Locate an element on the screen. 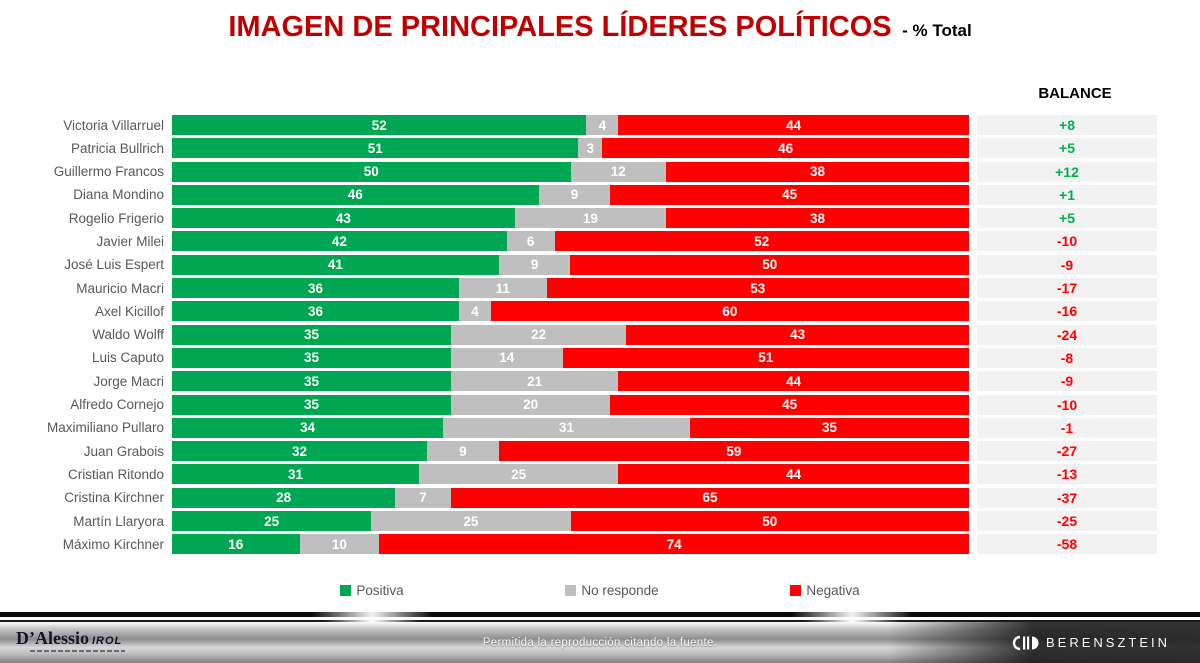 The width and height of the screenshot is (1200, 663). irol-logo-text: IROL is located at coordinates (107, 641).